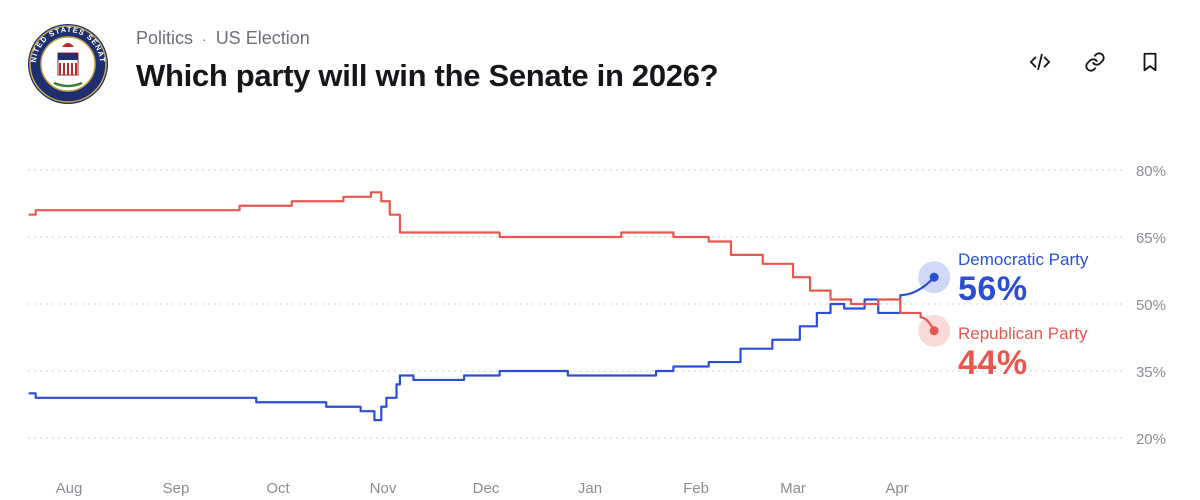 This screenshot has height=500, width=1200. I want to click on republican-series-name: Republican Party, so click(1023, 333).